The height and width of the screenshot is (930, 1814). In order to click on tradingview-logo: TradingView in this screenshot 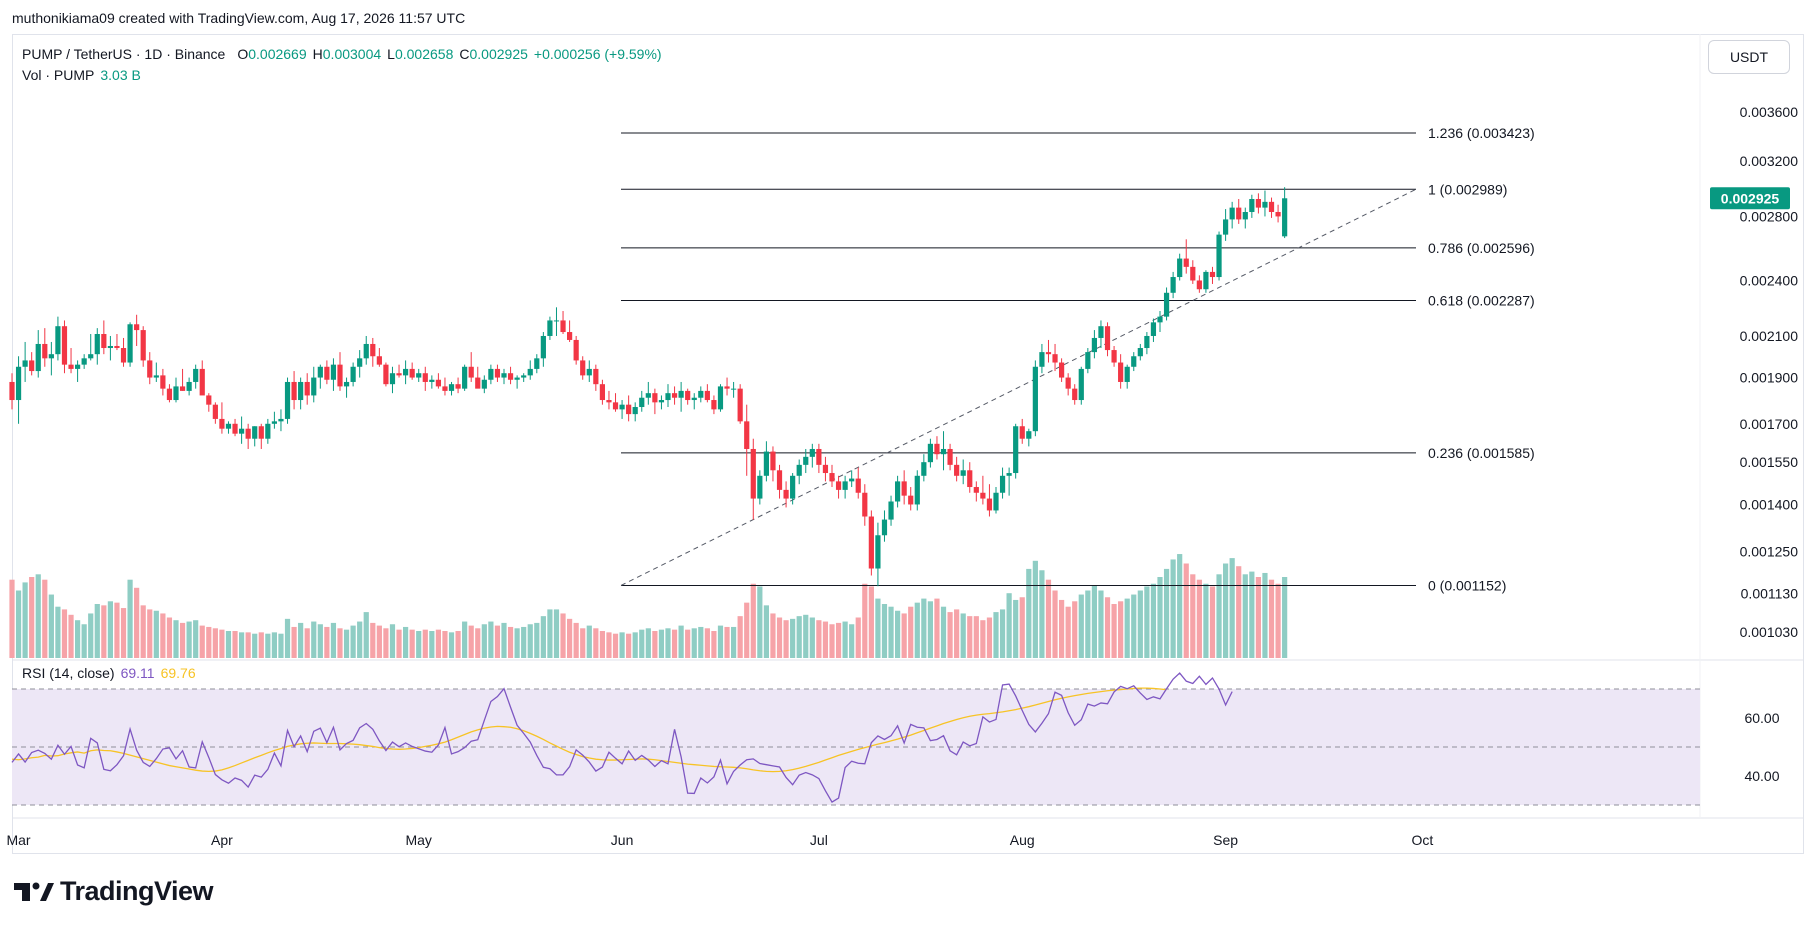, I will do `click(114, 891)`.